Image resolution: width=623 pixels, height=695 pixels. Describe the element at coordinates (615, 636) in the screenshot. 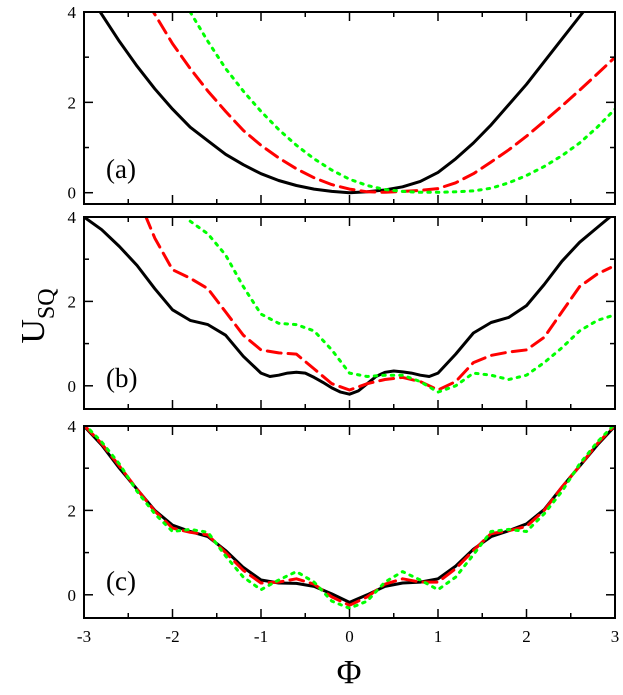

I see `x-tick-label: 3` at that location.